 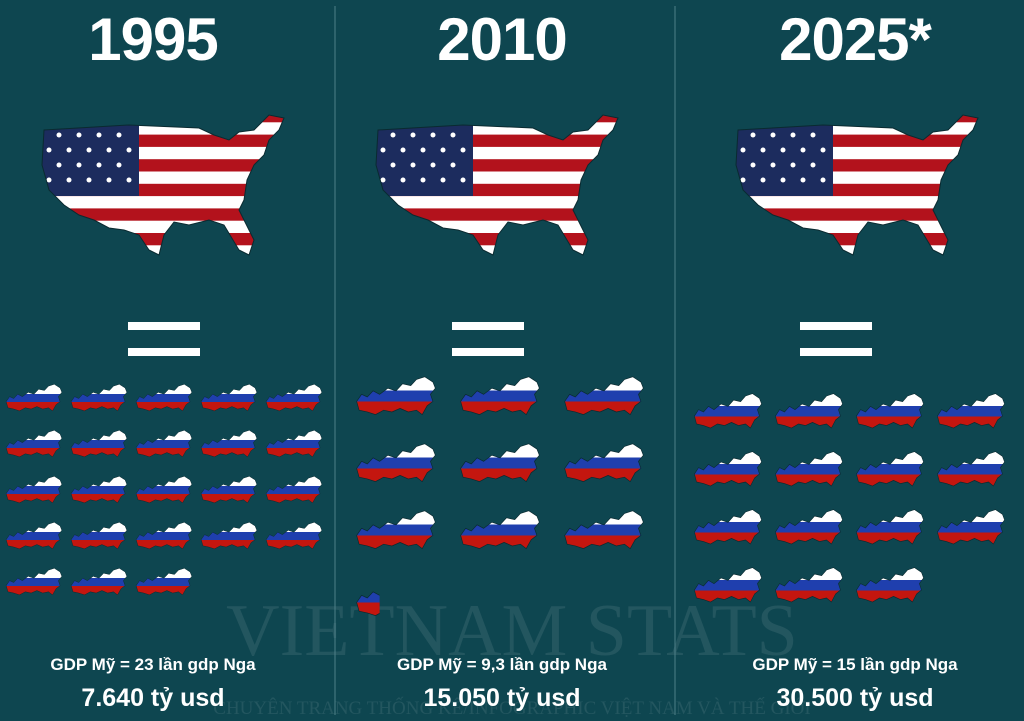 What do you see at coordinates (152, 39) in the screenshot?
I see `year-title: 1995` at bounding box center [152, 39].